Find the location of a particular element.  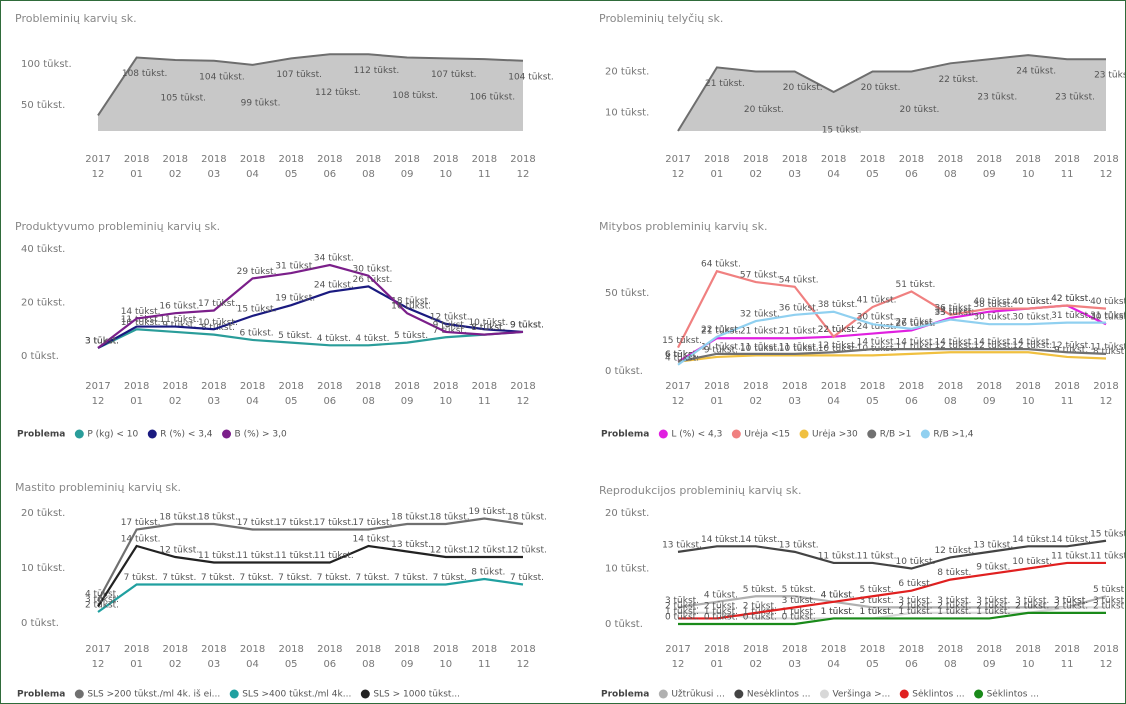

data-label: 8 tūkst. is located at coordinates (1109, 352).